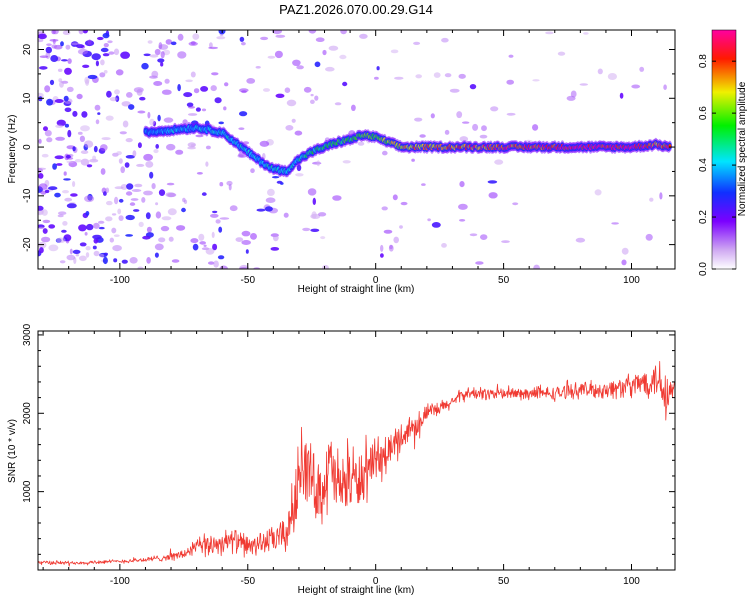 The image size is (750, 600). What do you see at coordinates (27, 244) in the screenshot?
I see `y-tick-label: -20` at bounding box center [27, 244].